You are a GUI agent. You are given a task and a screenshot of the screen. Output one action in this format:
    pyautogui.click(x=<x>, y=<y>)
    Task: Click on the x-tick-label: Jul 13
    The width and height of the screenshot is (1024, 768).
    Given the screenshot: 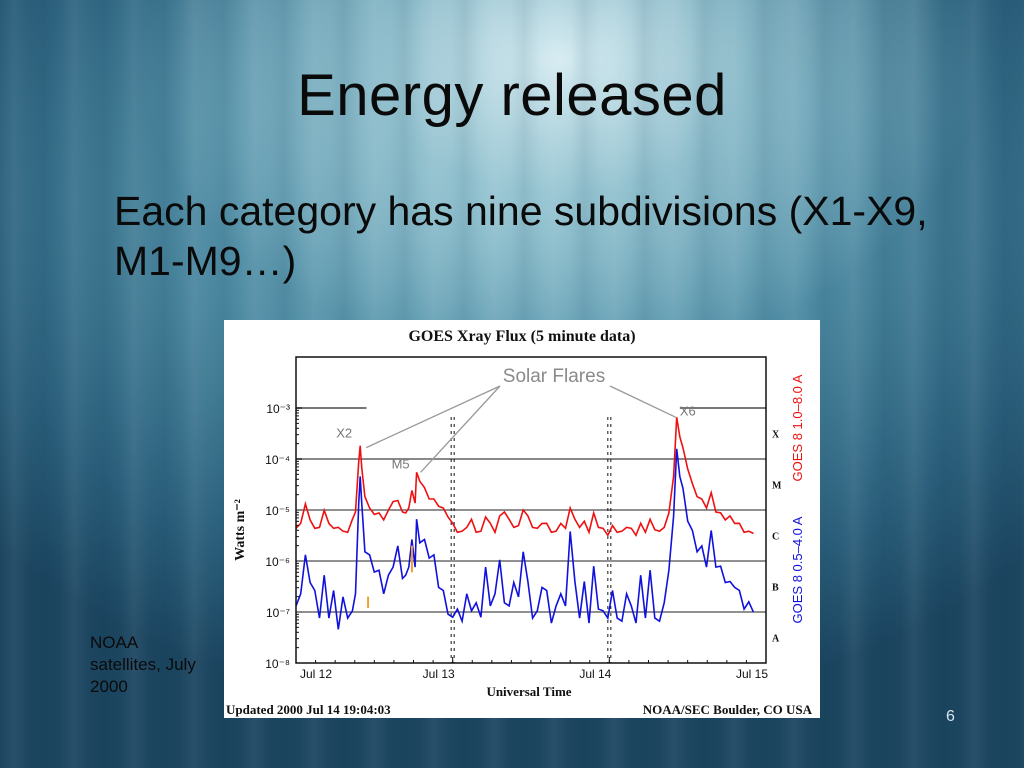 What is the action you would take?
    pyautogui.click(x=439, y=674)
    